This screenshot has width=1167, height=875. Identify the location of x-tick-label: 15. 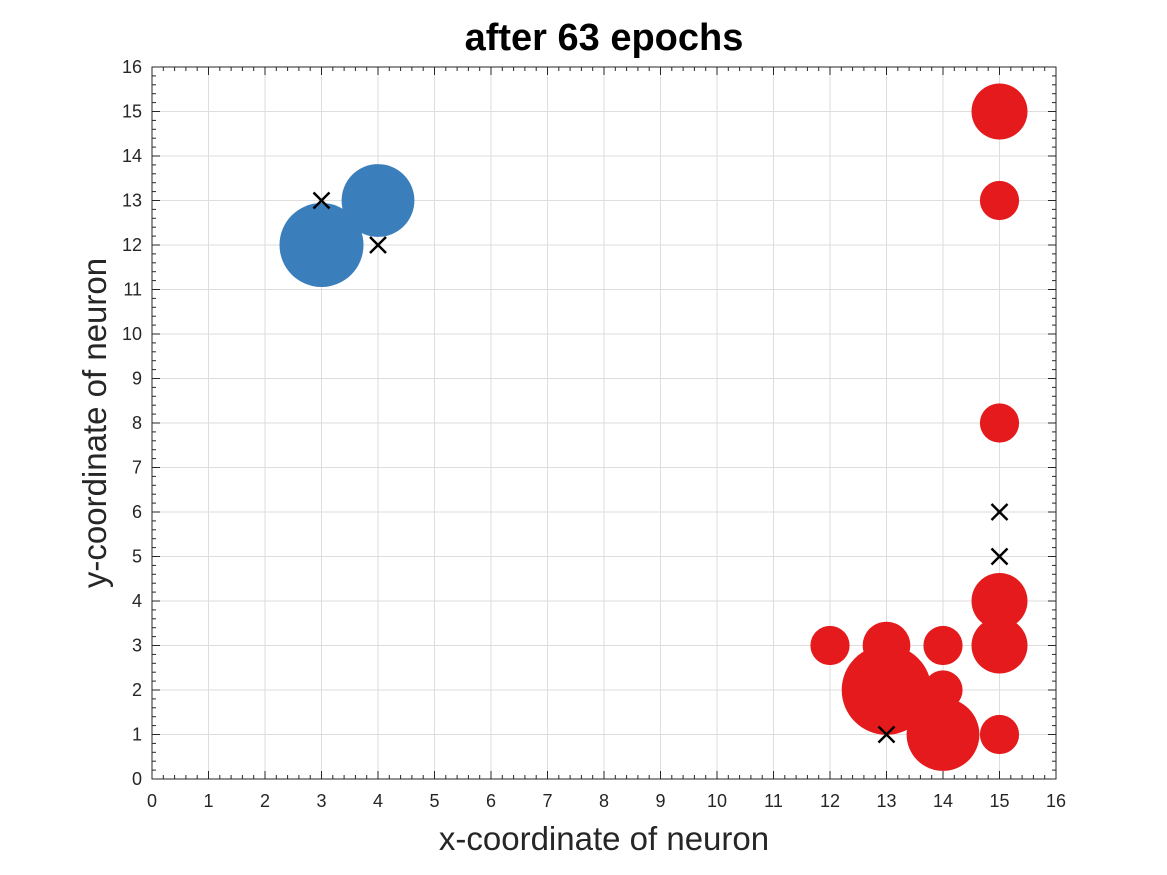
(999, 801).